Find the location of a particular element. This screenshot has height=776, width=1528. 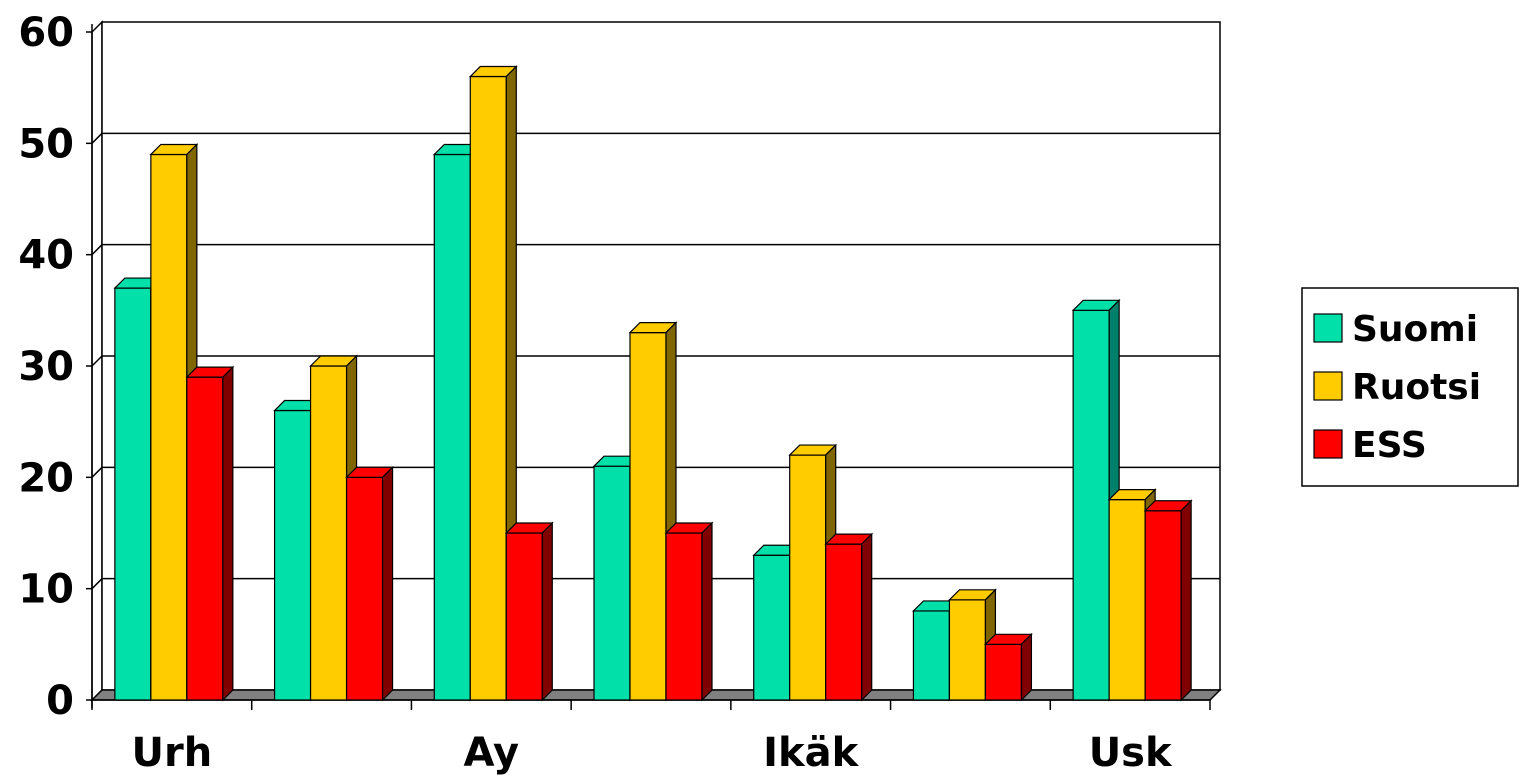

y-tick-label: 20 is located at coordinates (46, 478).